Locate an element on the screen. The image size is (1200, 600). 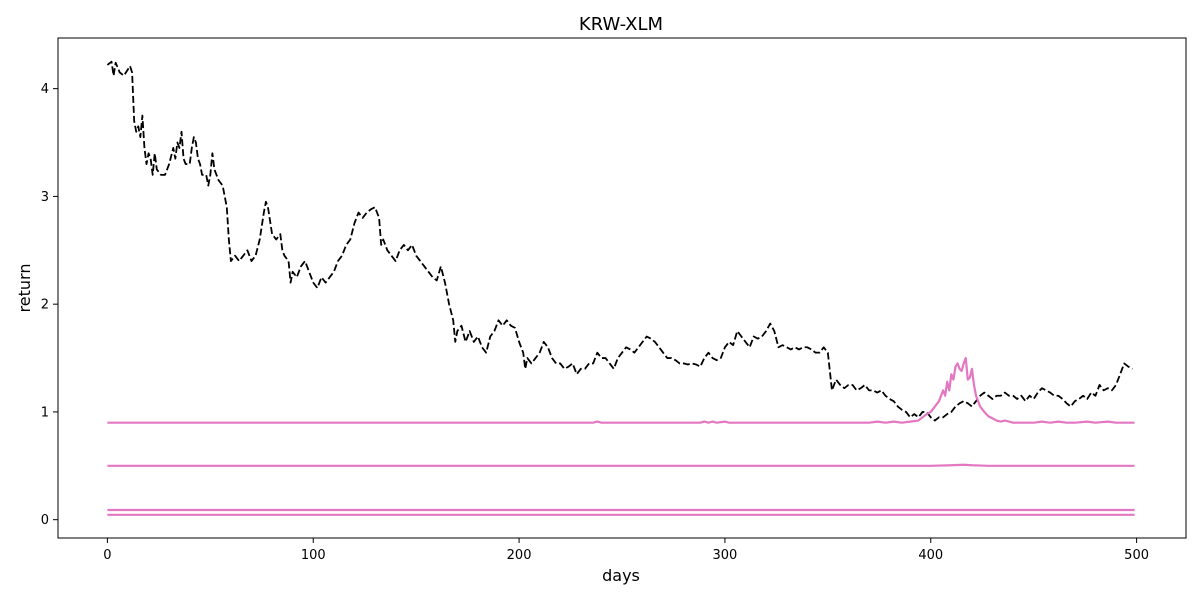
x-tick-label: 100 is located at coordinates (313, 555).